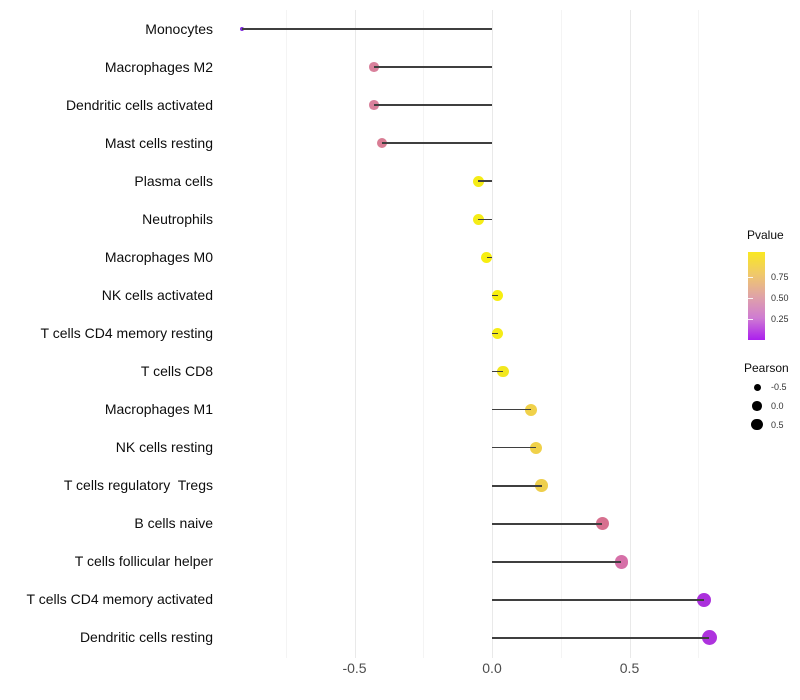 The width and height of the screenshot is (800, 700). I want to click on pearson-size-label: 0.0, so click(777, 406).